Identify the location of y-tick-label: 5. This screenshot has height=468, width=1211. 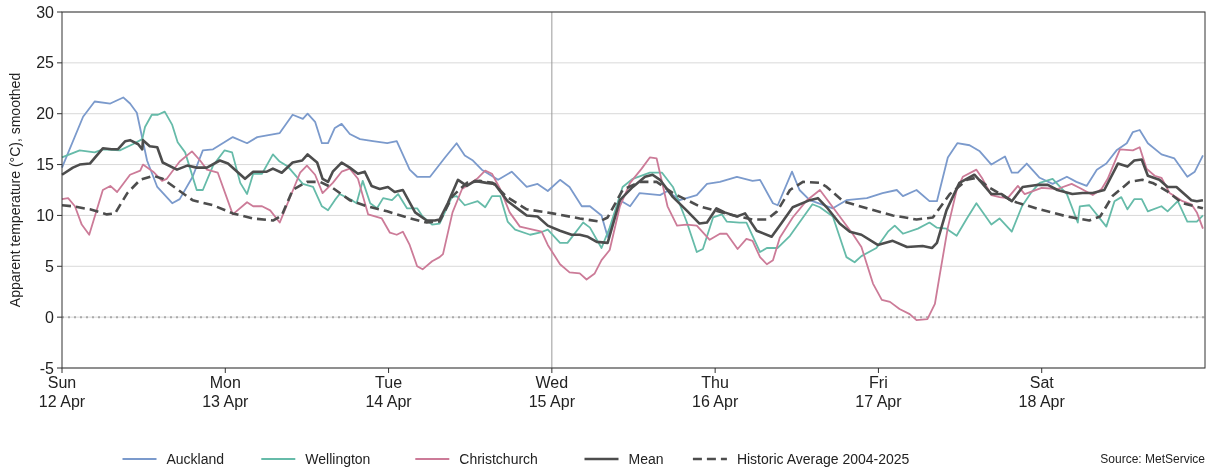
(50, 266).